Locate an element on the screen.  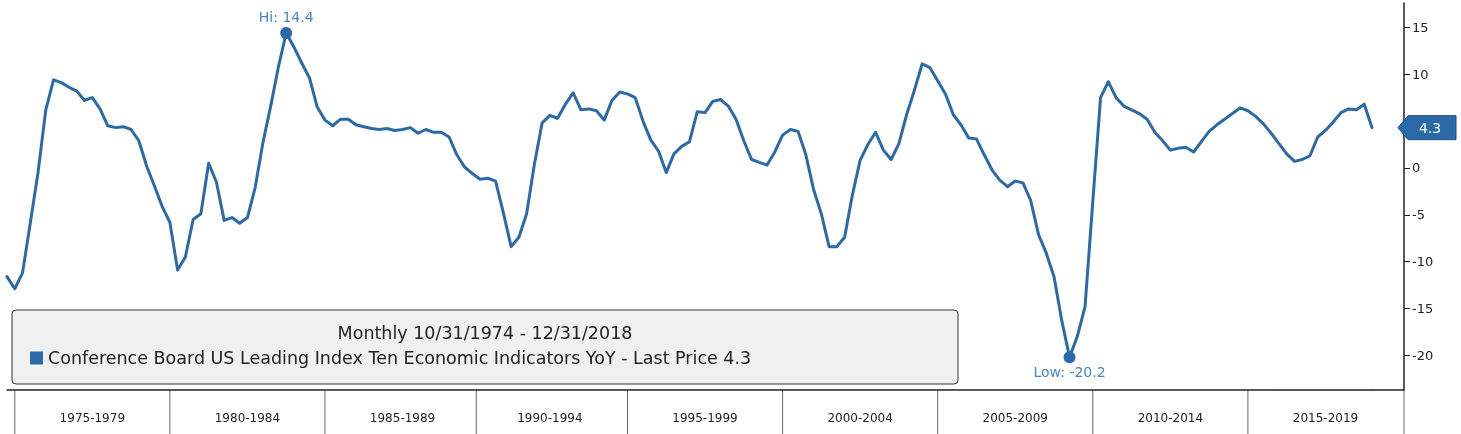
y-tick-label: -10 is located at coordinates (1423, 262).